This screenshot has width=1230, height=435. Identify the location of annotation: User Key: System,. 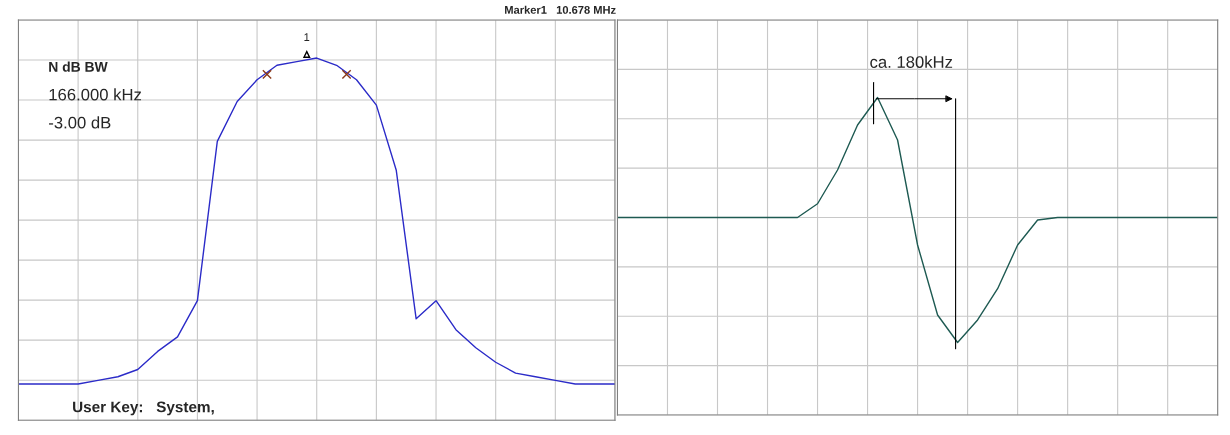
(143, 408).